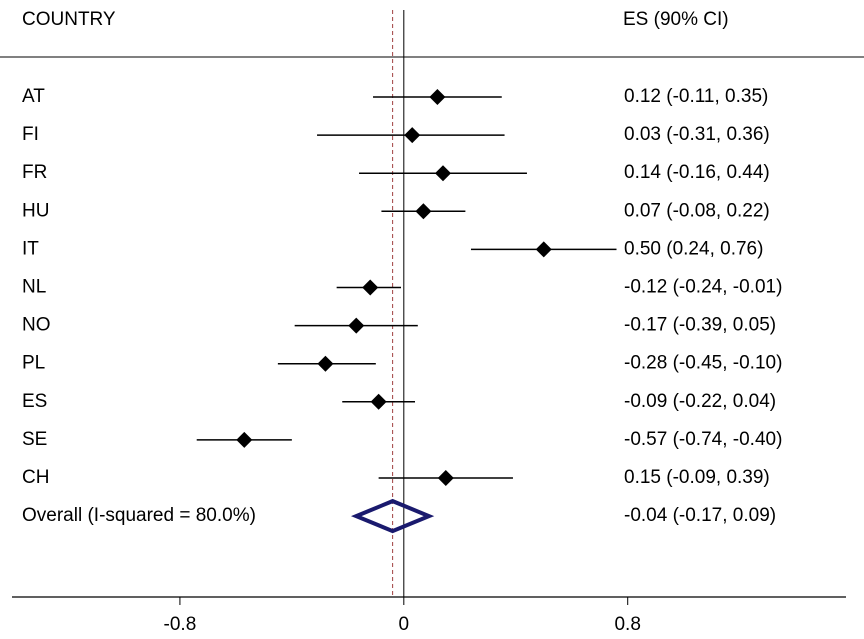 The height and width of the screenshot is (639, 864). What do you see at coordinates (696, 96) in the screenshot?
I see `estimate-label: 0.12 (-0.11, 0.35)` at bounding box center [696, 96].